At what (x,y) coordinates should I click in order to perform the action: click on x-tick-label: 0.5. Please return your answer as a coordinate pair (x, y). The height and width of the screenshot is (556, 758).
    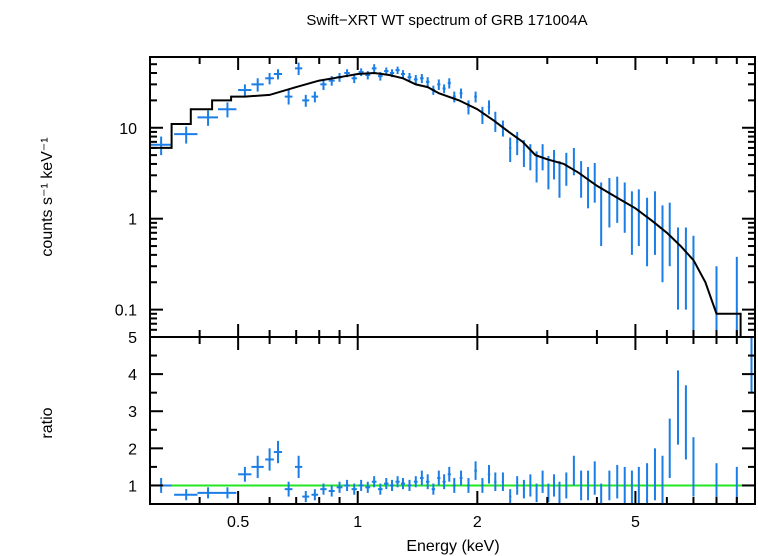
    Looking at the image, I should click on (238, 522).